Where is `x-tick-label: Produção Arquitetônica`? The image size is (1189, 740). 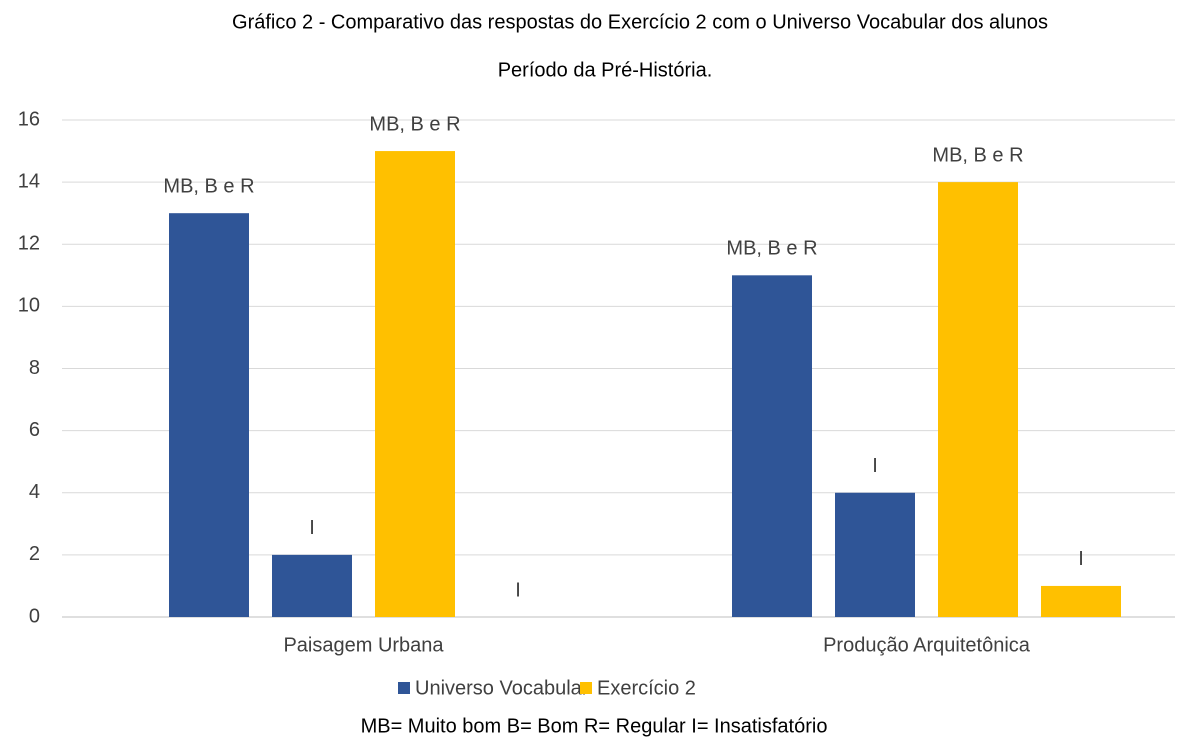 x-tick-label: Produção Arquitetônica is located at coordinates (927, 645).